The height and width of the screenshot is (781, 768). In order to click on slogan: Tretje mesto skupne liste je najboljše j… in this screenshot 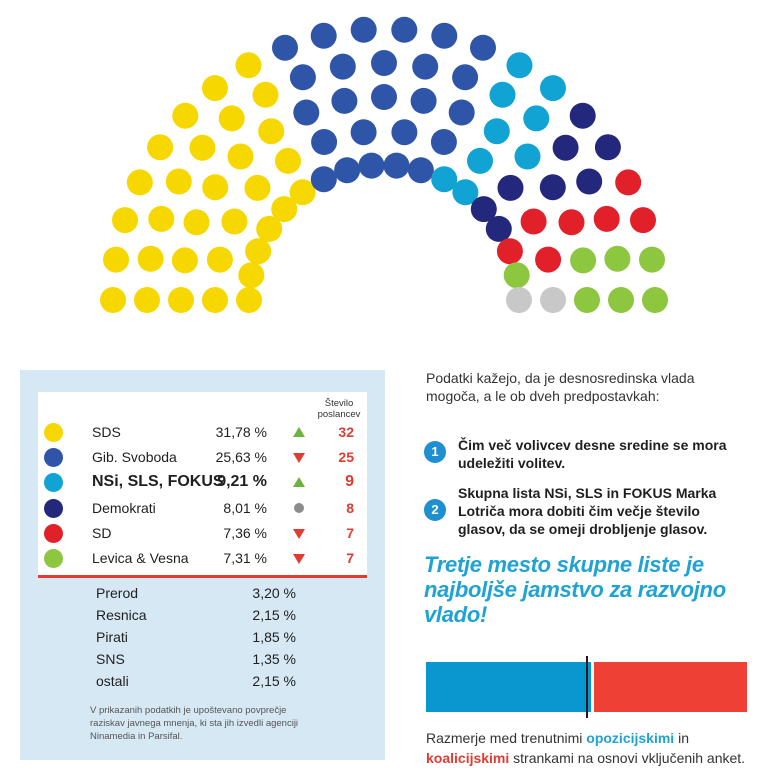, I will do `click(575, 589)`.